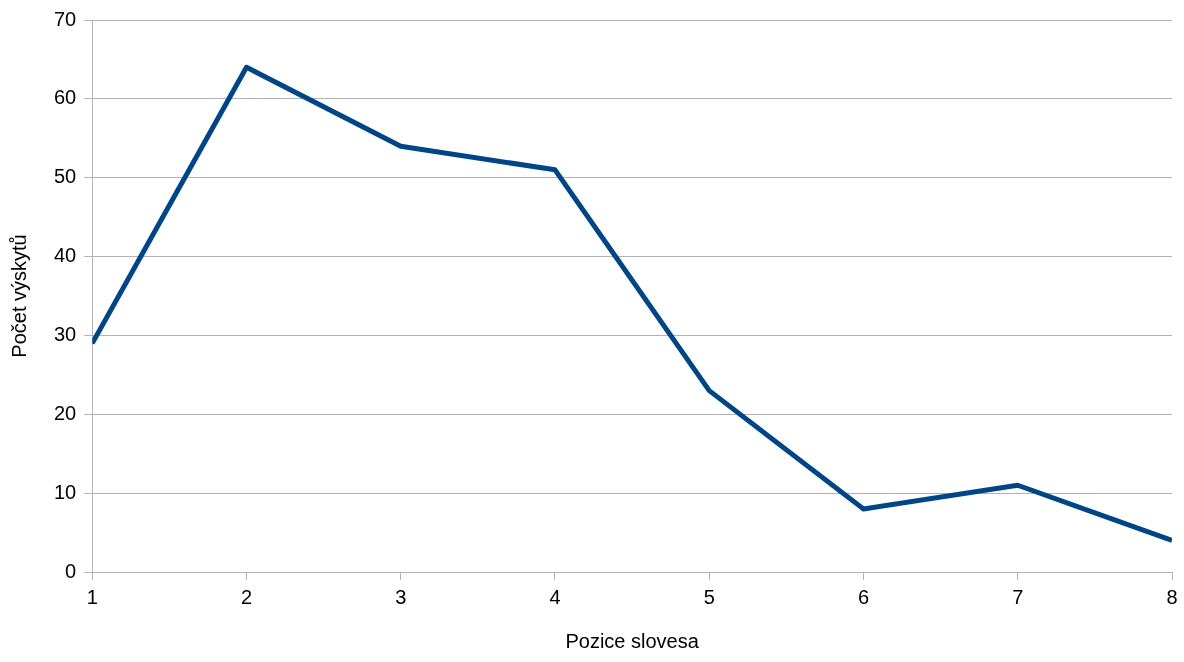 This screenshot has height=662, width=1184. What do you see at coordinates (65, 412) in the screenshot?
I see `y-tick-label: 20` at bounding box center [65, 412].